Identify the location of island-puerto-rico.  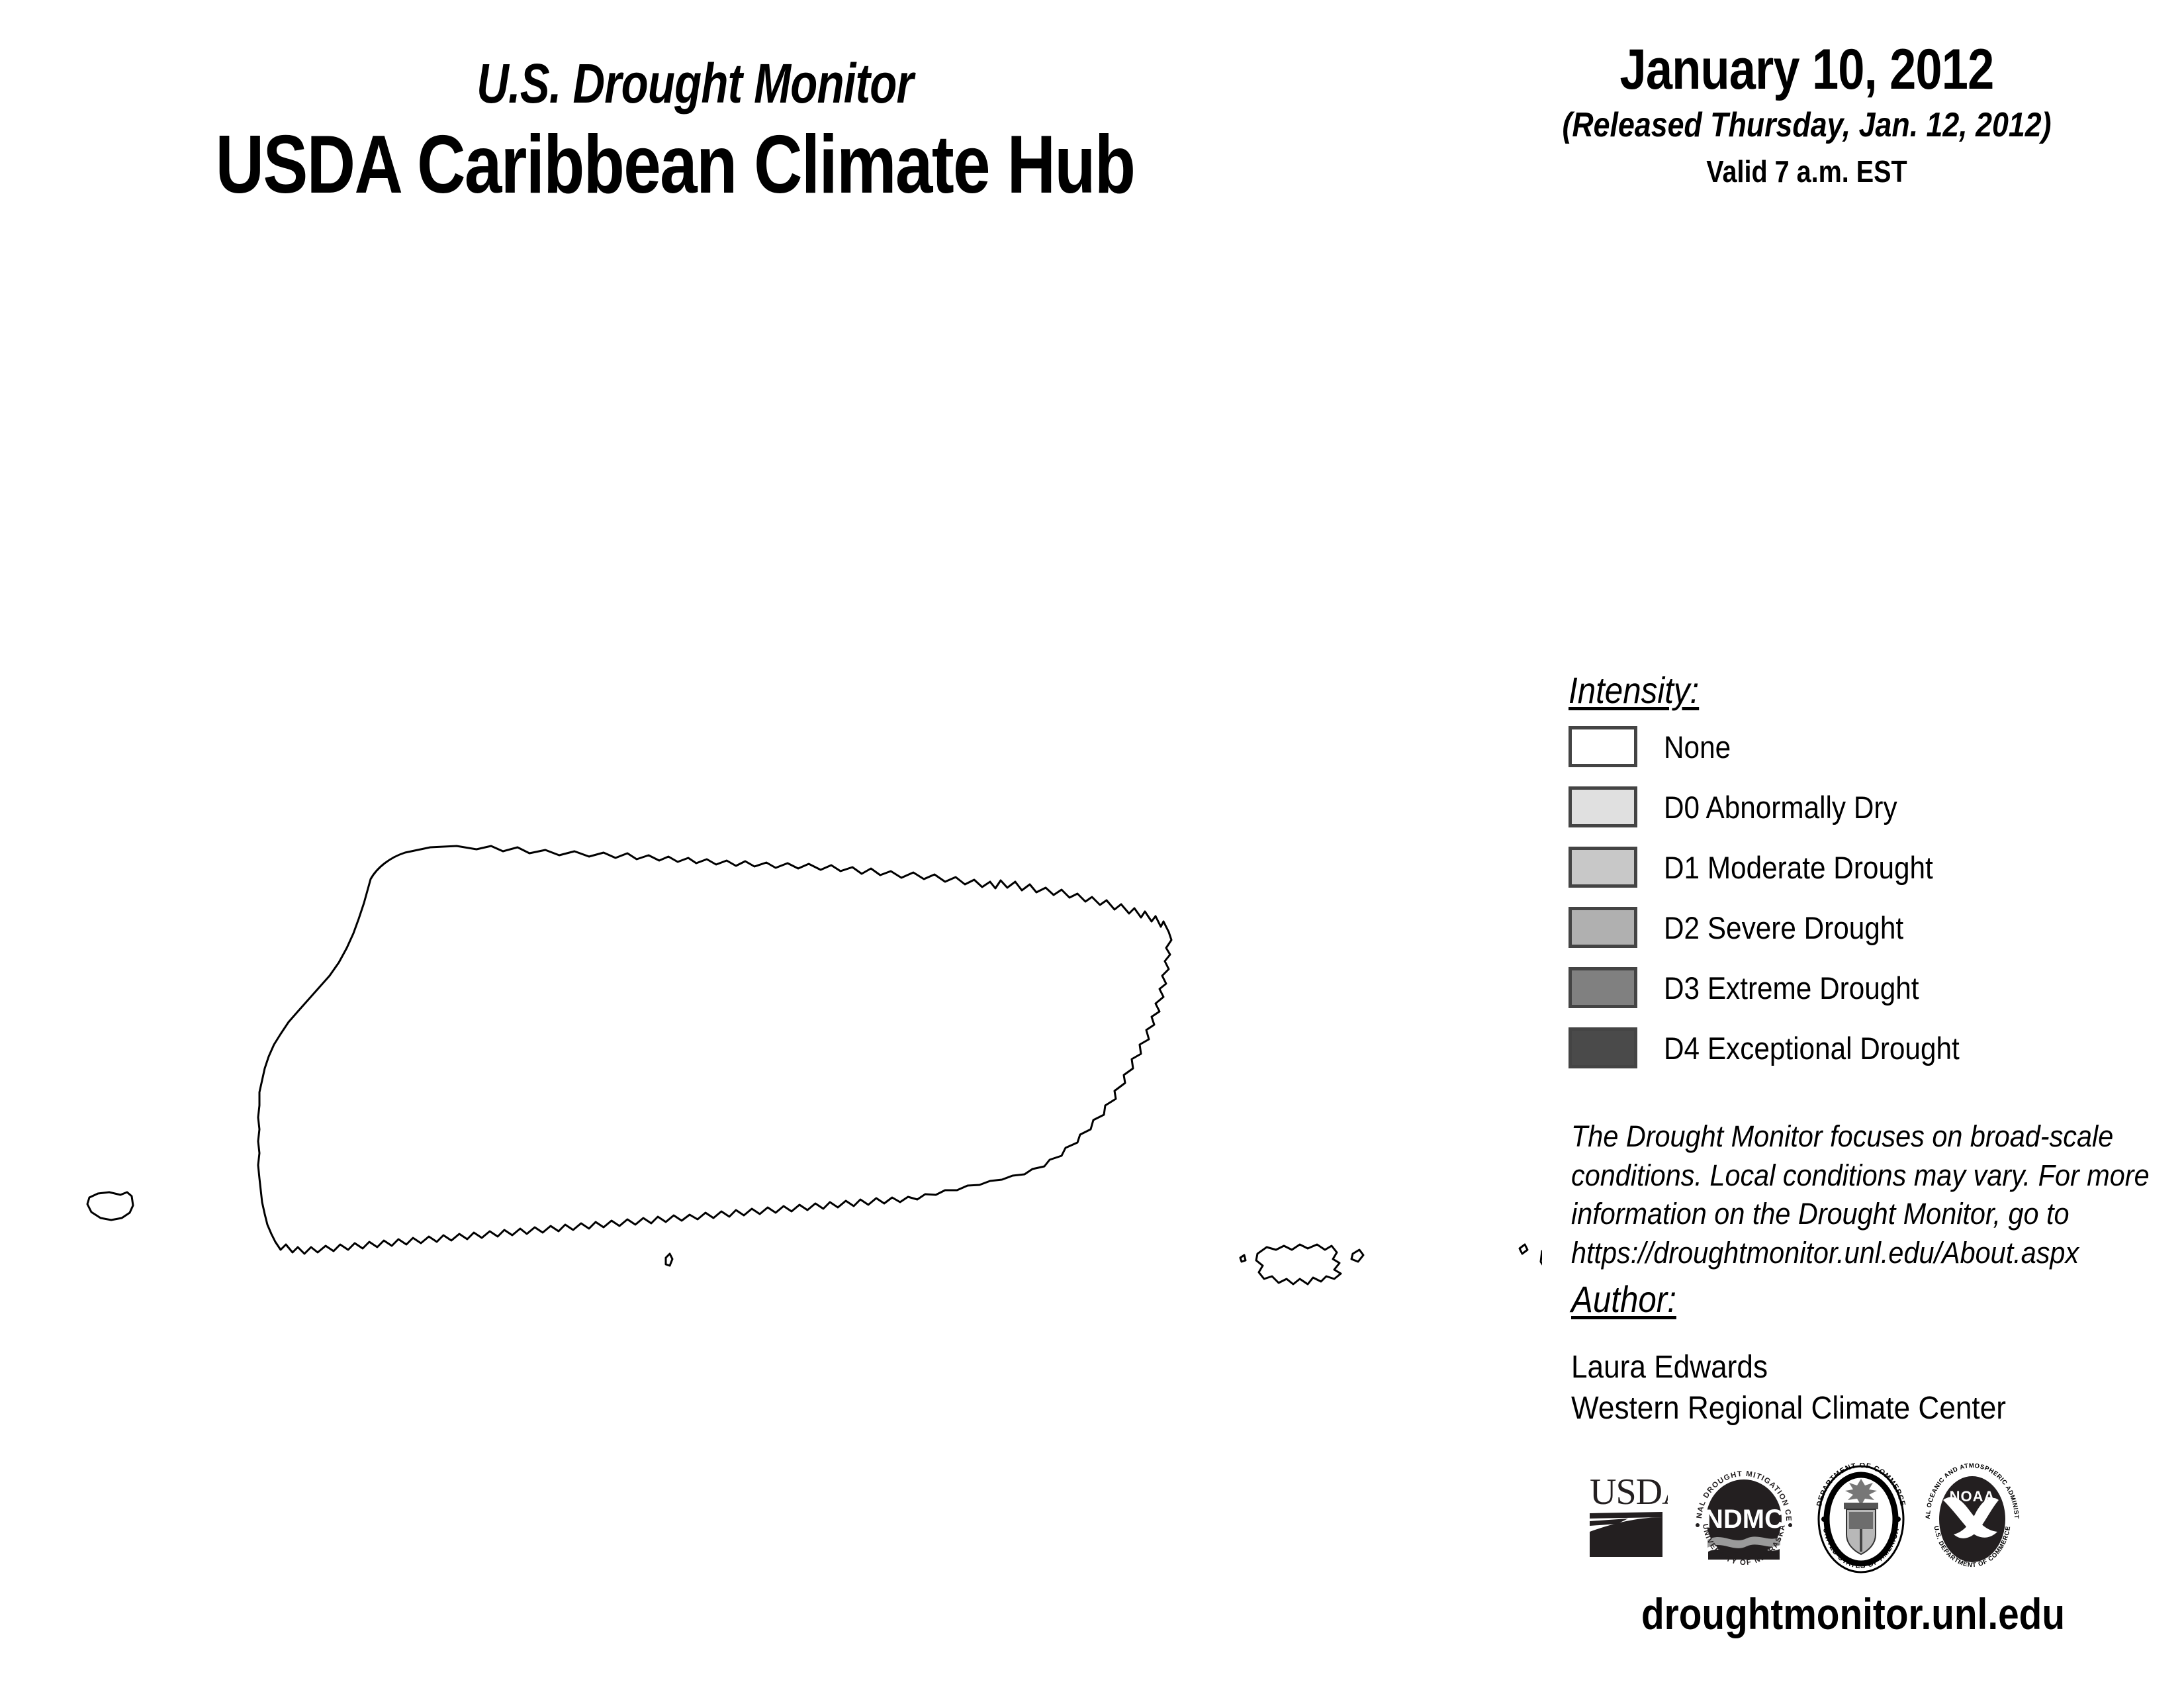
(715, 1050).